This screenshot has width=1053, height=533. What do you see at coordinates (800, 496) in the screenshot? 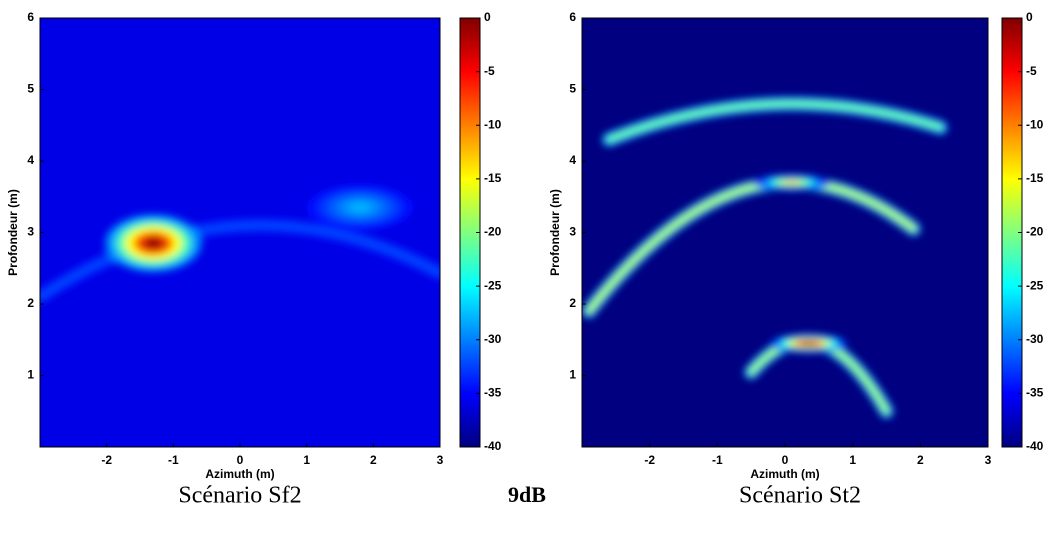
I see `caption: Scénario St2` at bounding box center [800, 496].